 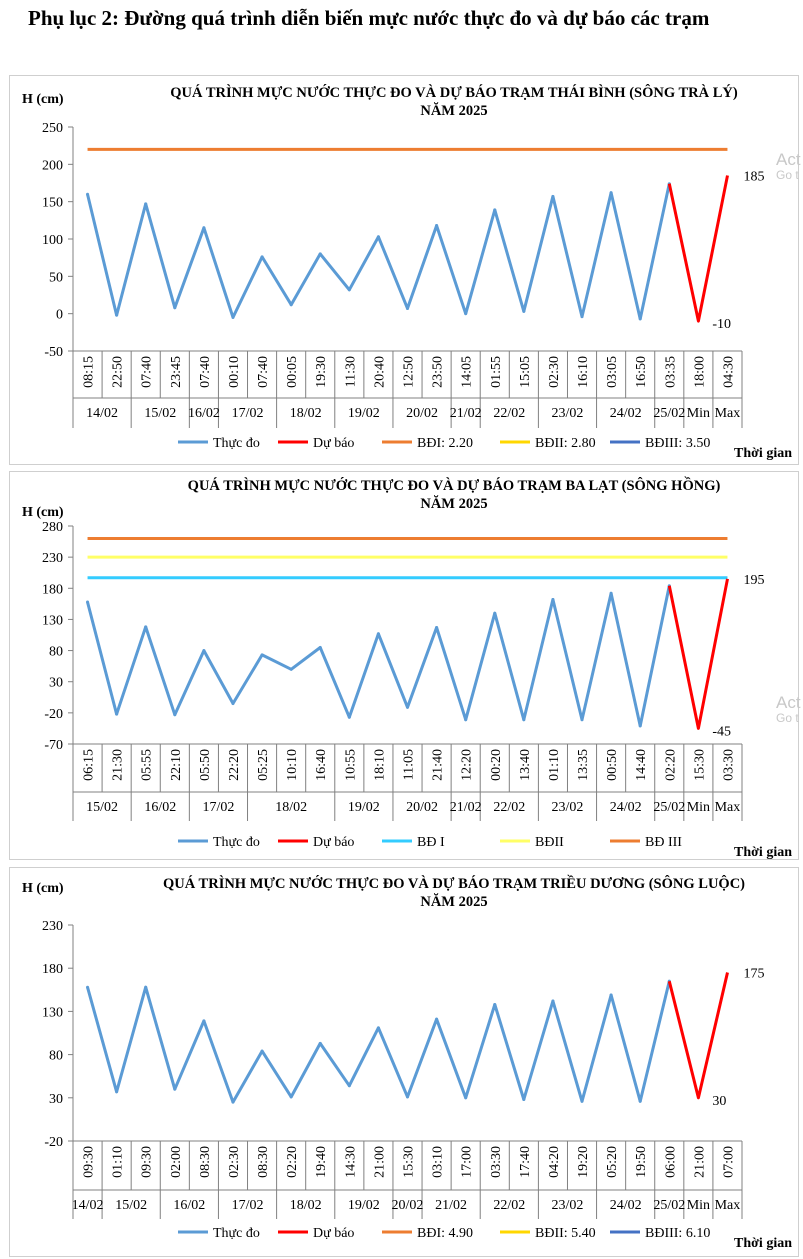 What do you see at coordinates (787, 175) in the screenshot?
I see `watermark-line-2: Go t` at bounding box center [787, 175].